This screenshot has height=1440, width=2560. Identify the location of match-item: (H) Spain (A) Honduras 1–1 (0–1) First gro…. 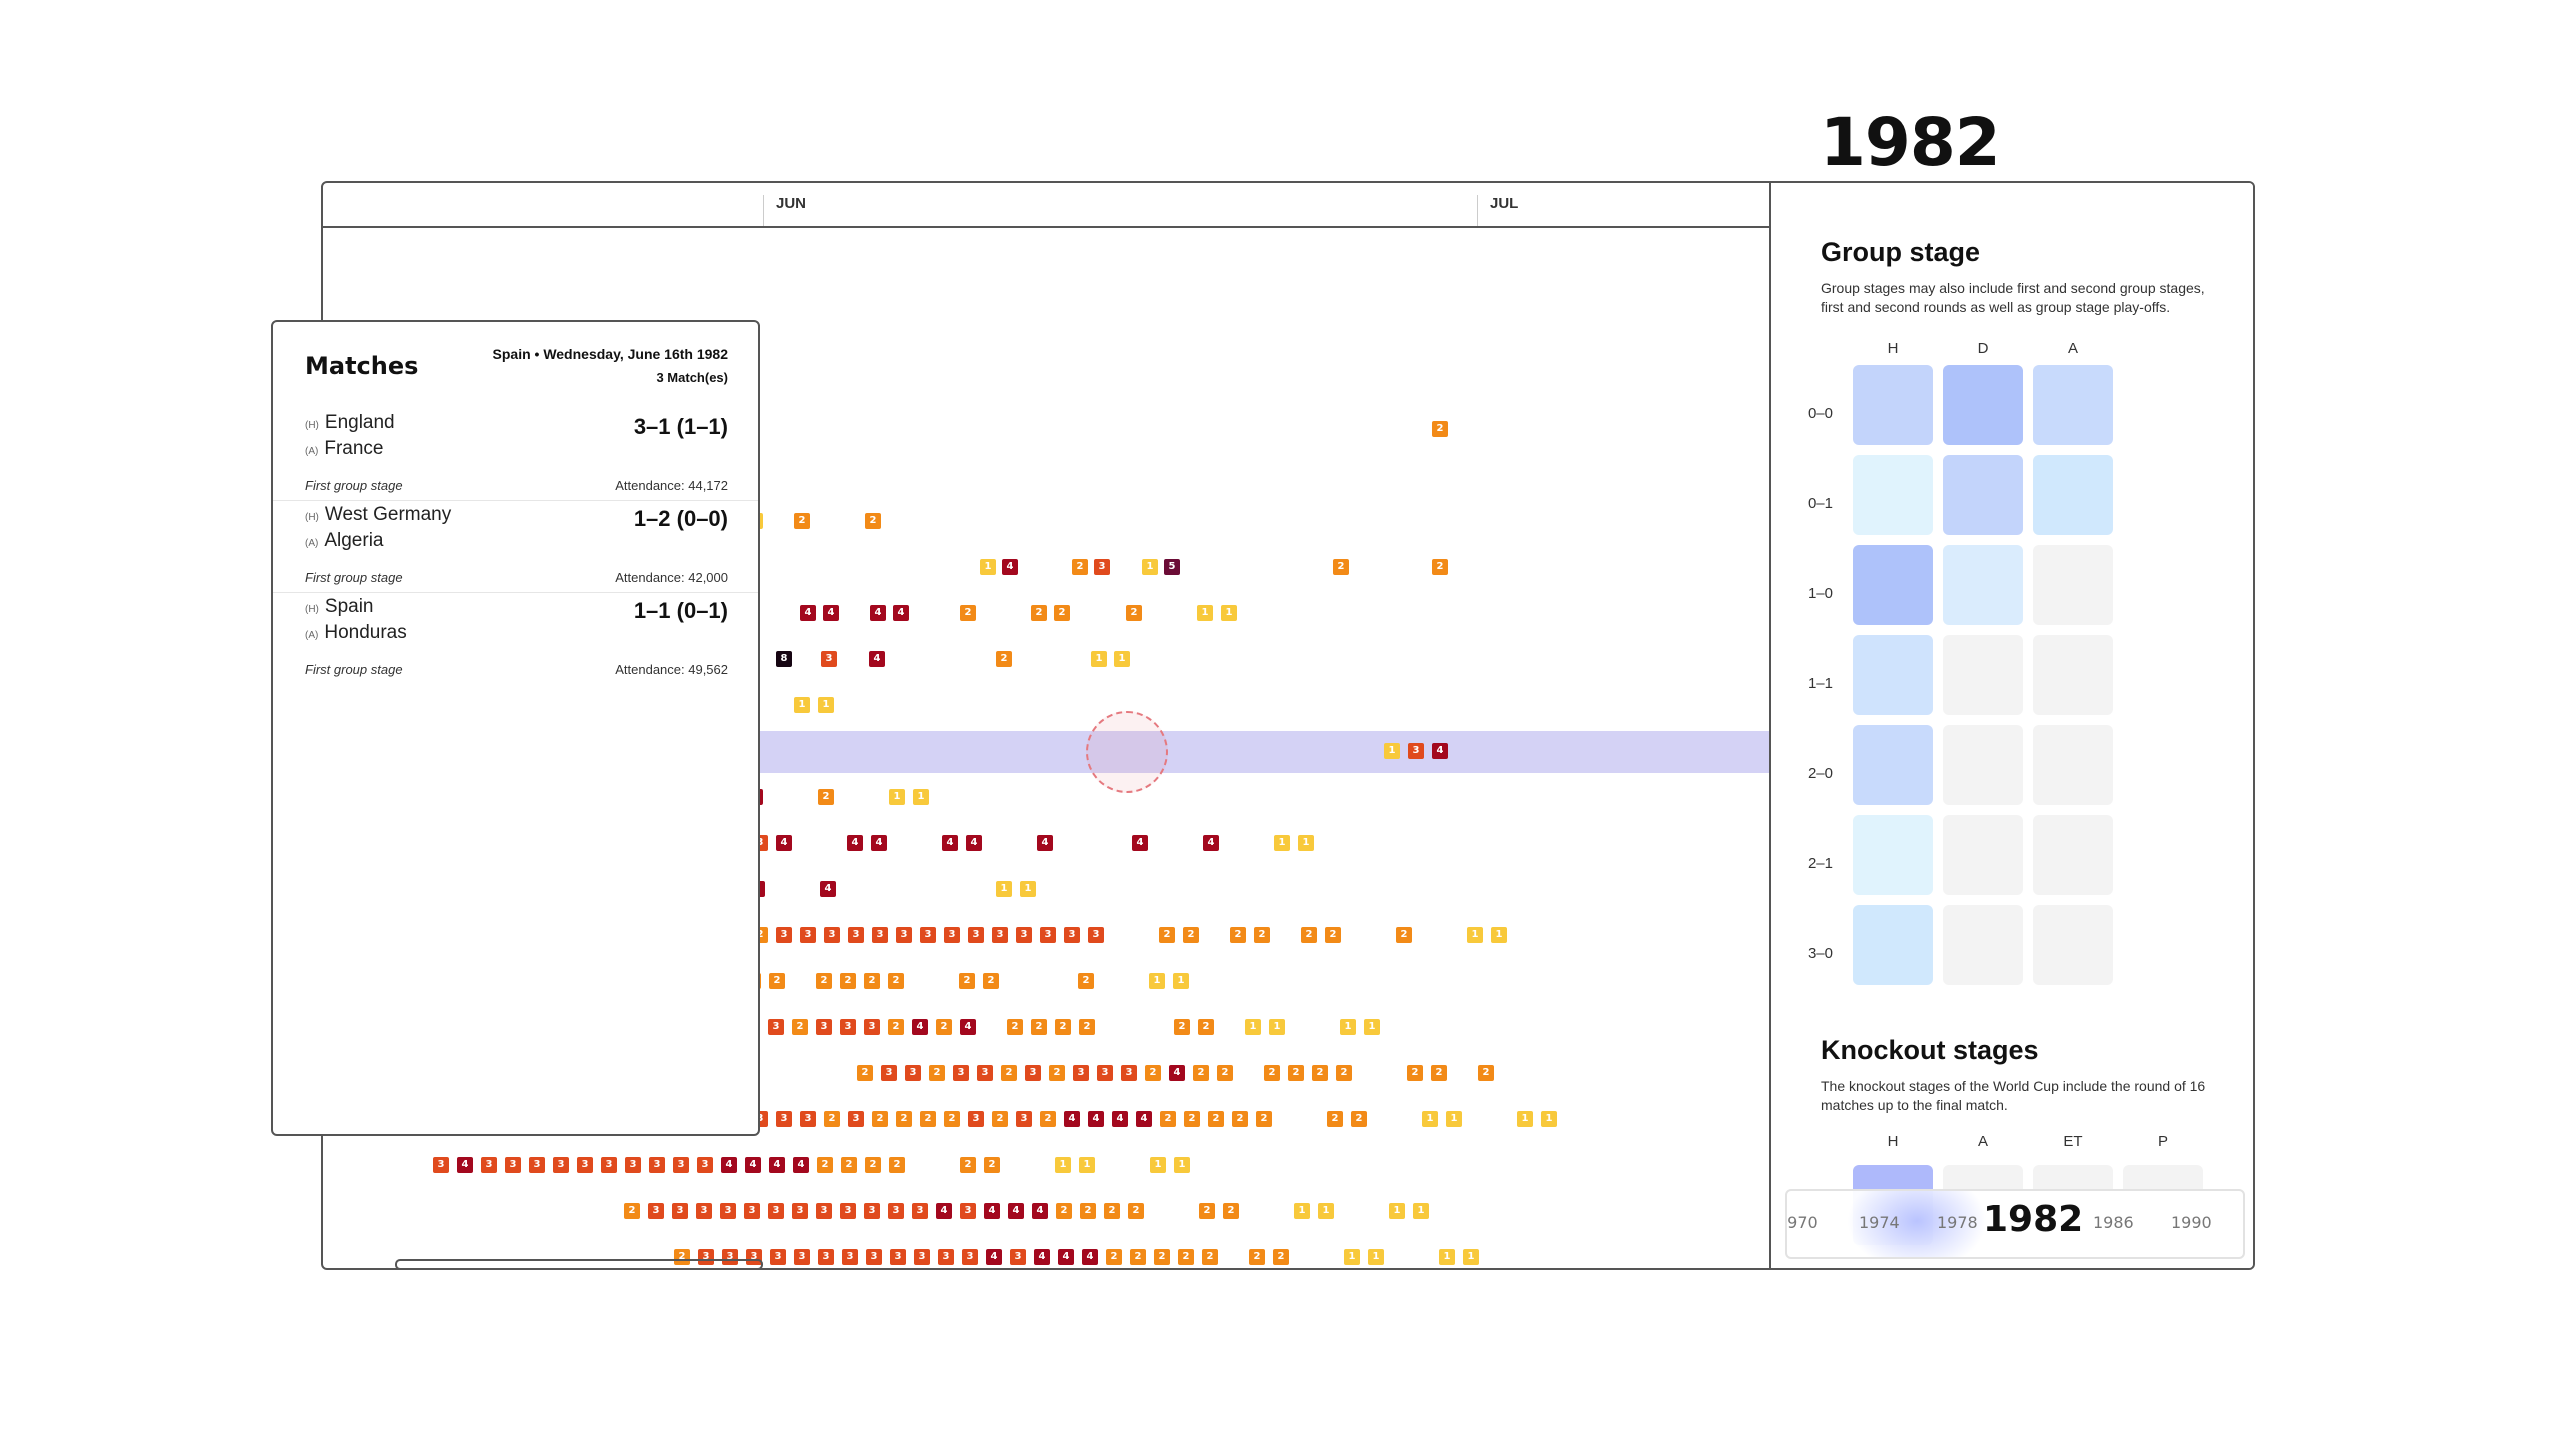
(515, 638).